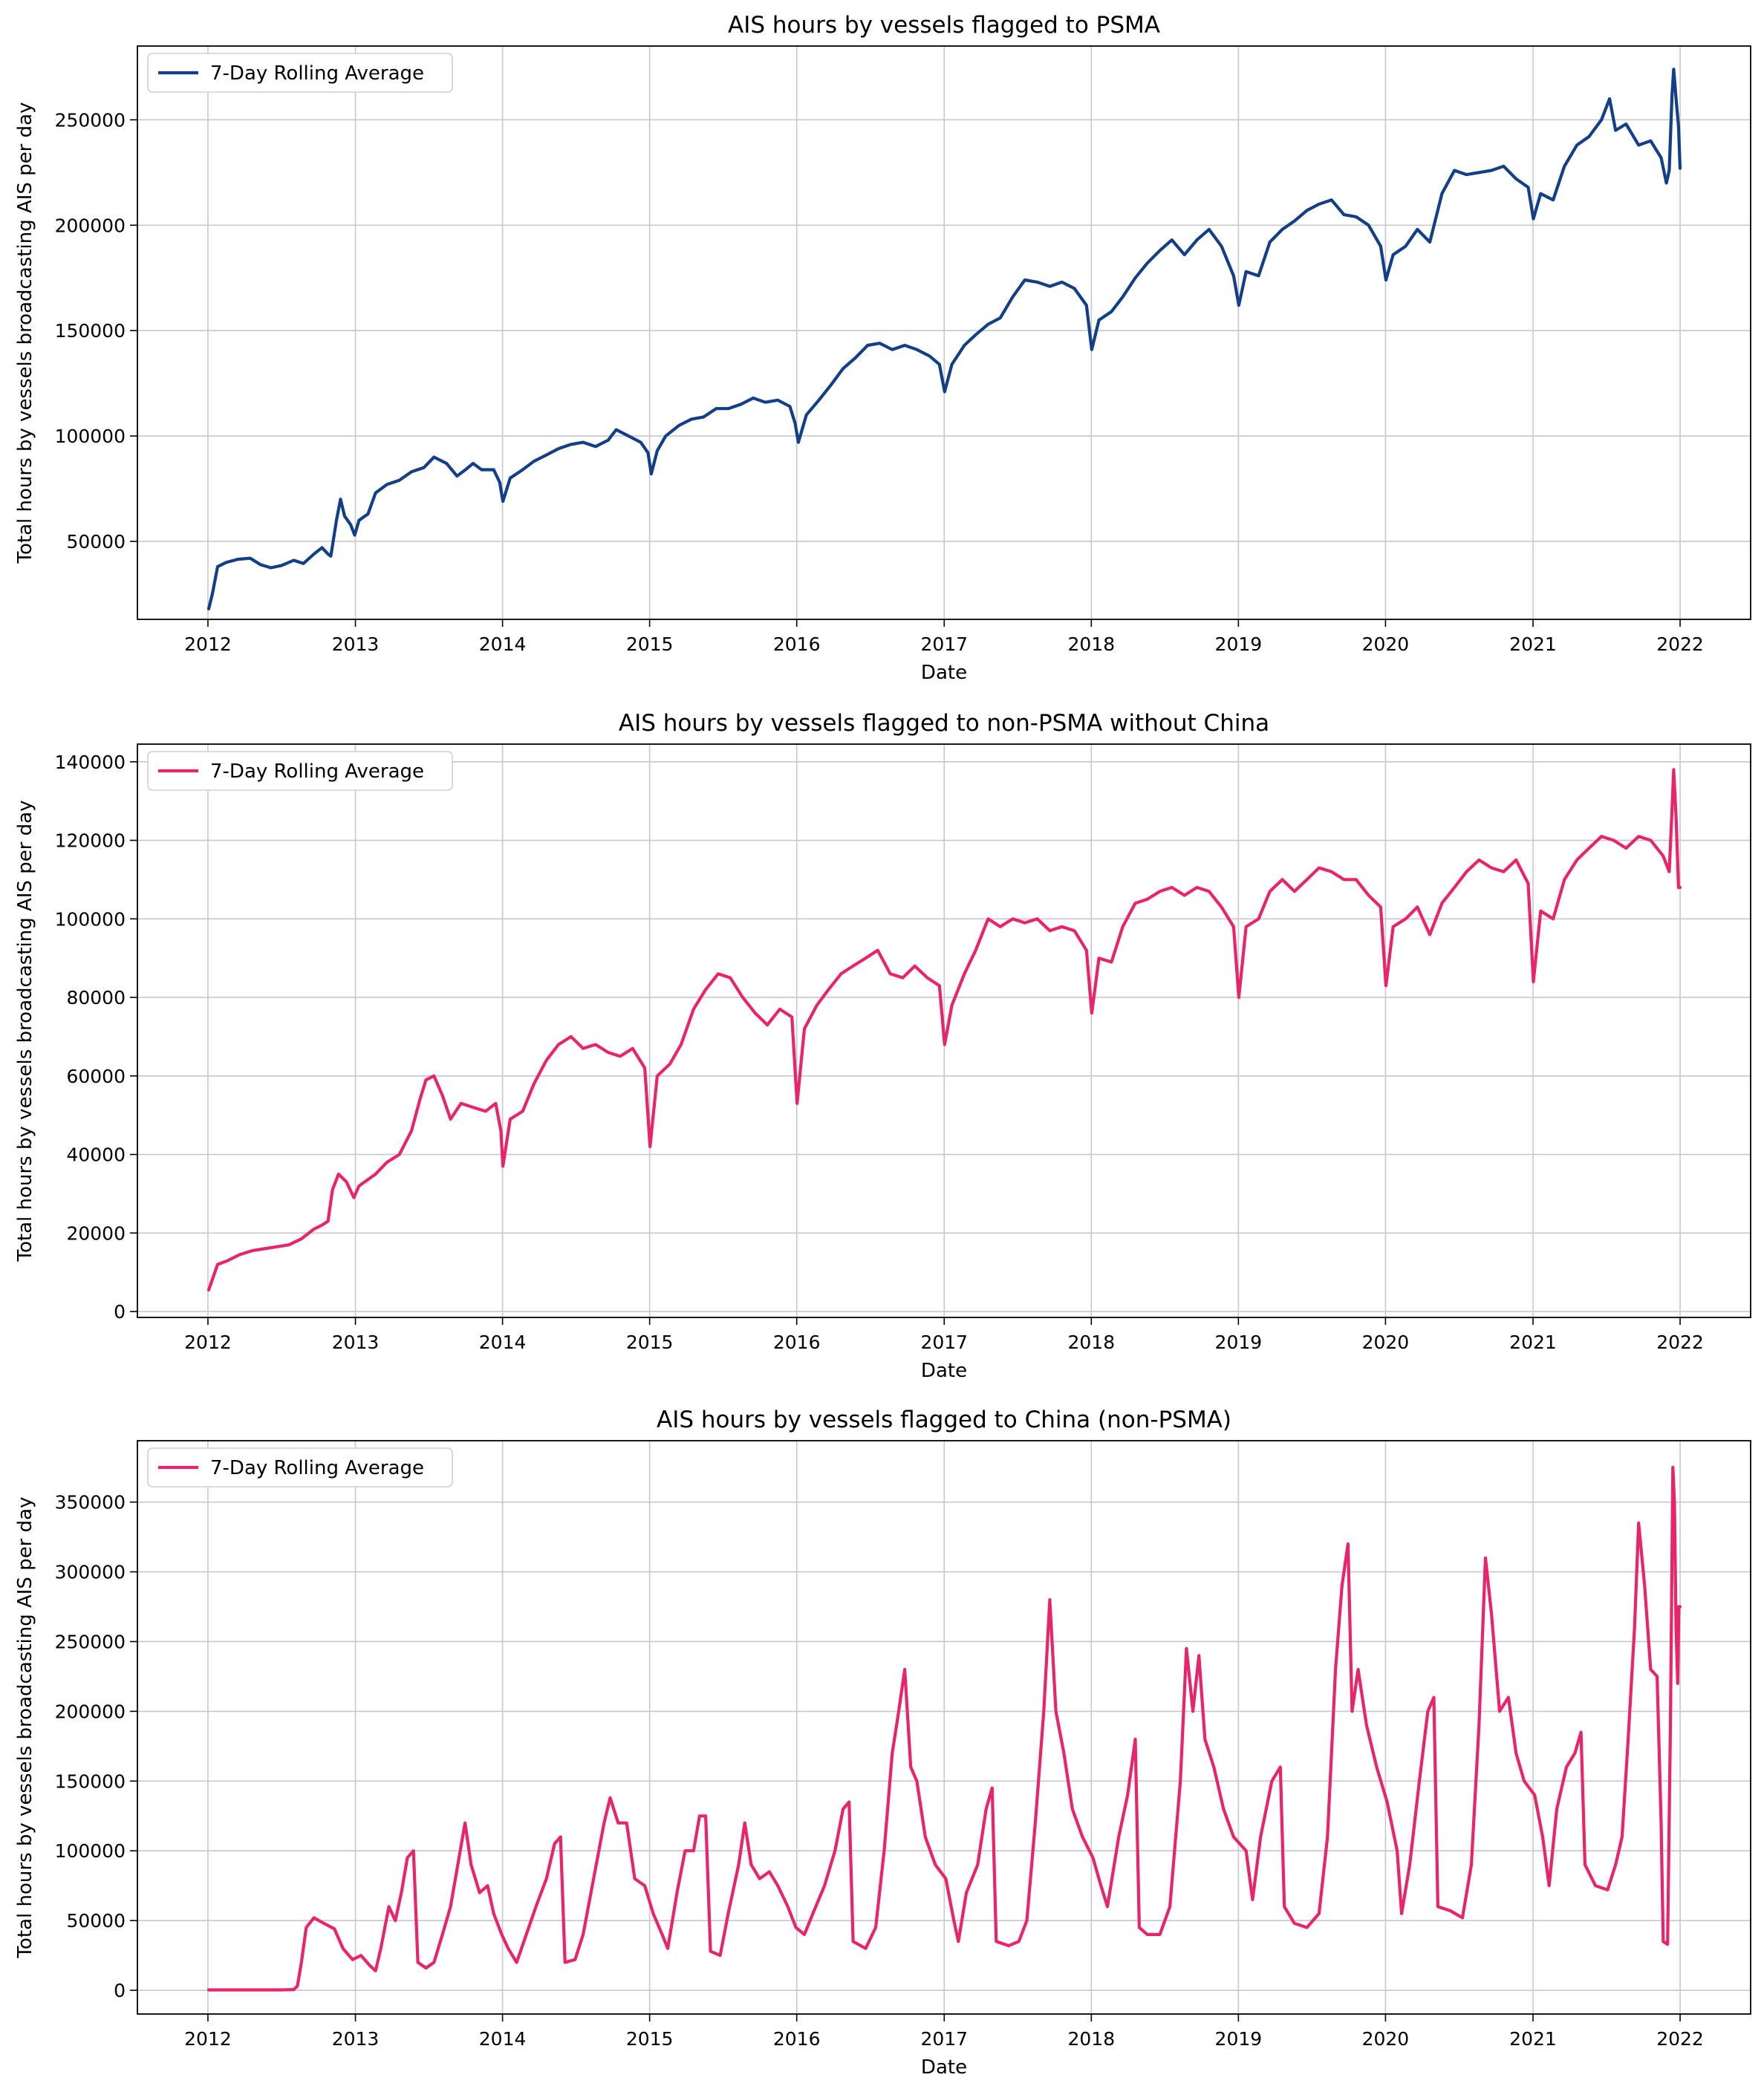 The width and height of the screenshot is (1764, 2092). Describe the element at coordinates (90, 1502) in the screenshot. I see `y-tick-label: 350000` at that location.